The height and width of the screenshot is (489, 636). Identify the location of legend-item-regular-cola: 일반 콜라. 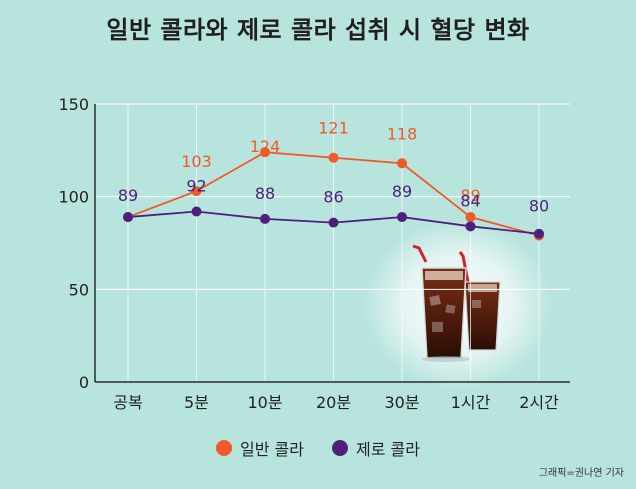
(260, 448).